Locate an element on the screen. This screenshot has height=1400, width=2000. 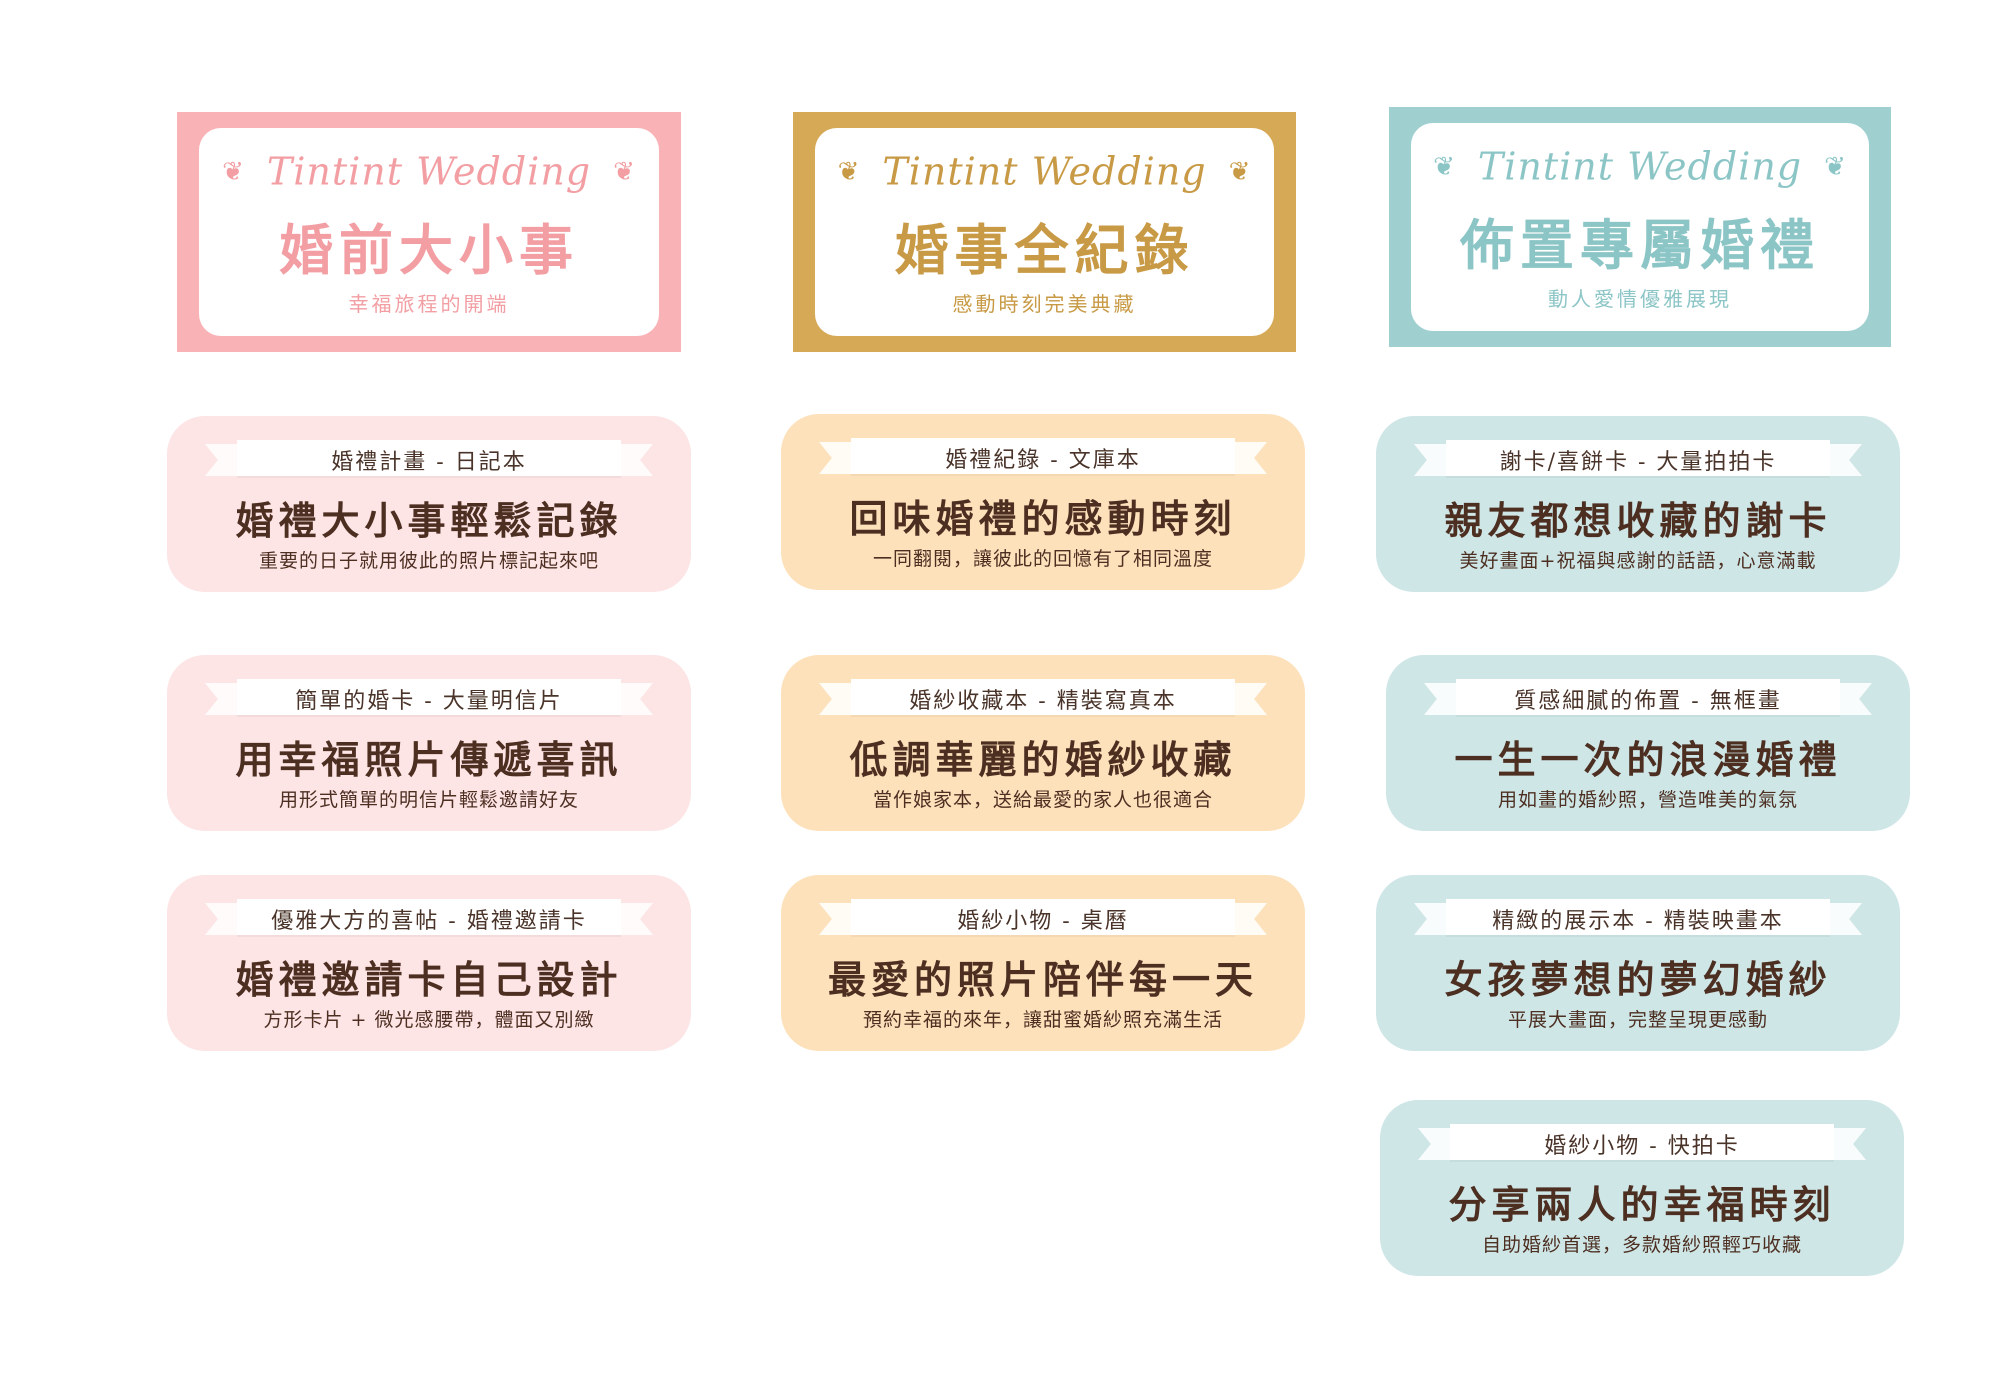
product-card: 婚紗小物 - 快拍卡 分享兩人的幸福時刻 自助婚紗首選，多款婚紗照輕巧收藏 is located at coordinates (1642, 1188).